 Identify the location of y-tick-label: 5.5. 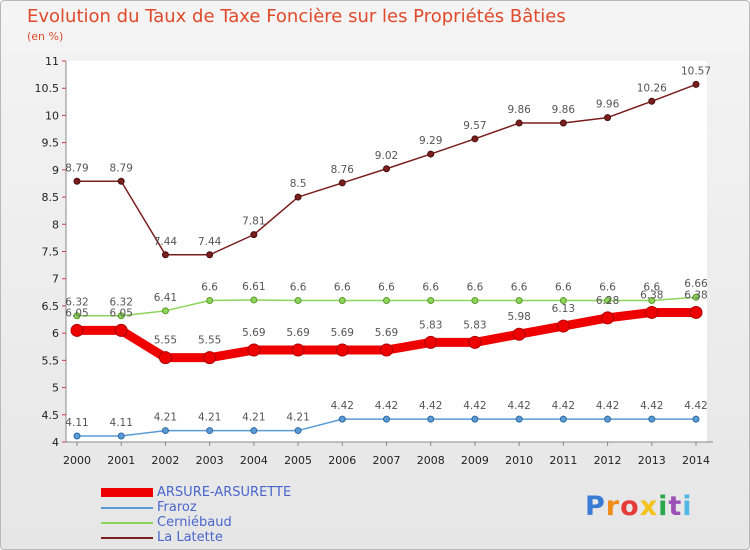
(51, 360).